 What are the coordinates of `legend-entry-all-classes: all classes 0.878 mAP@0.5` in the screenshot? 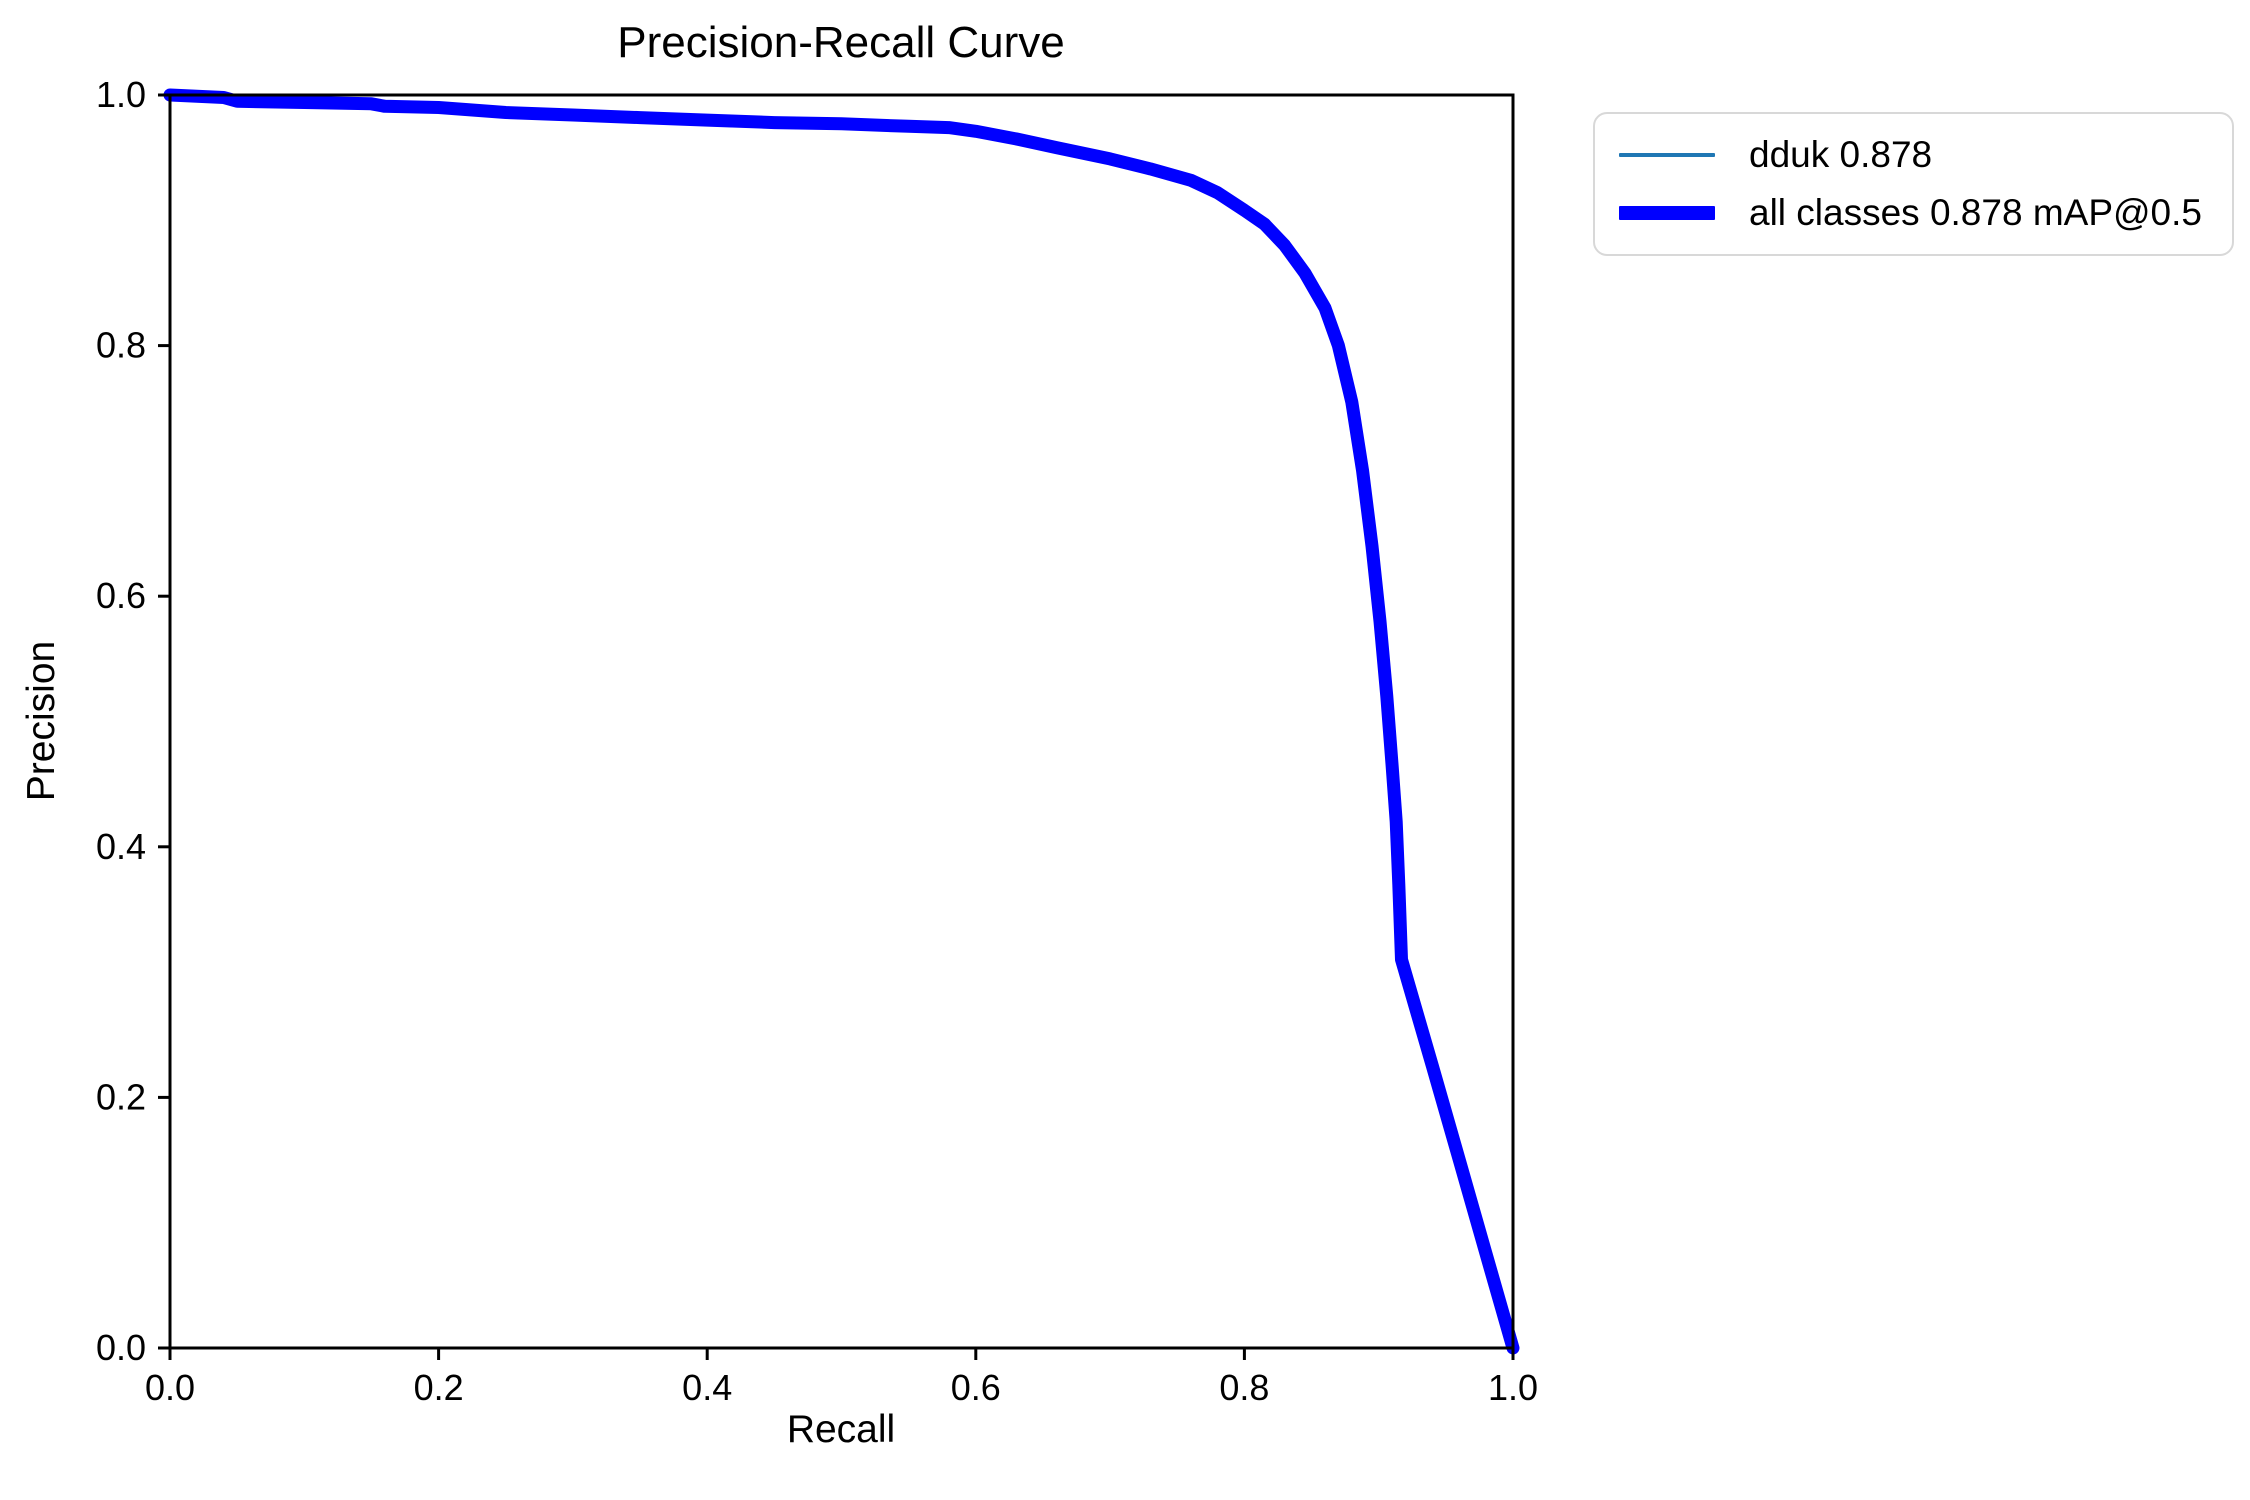 It's located at (1910, 213).